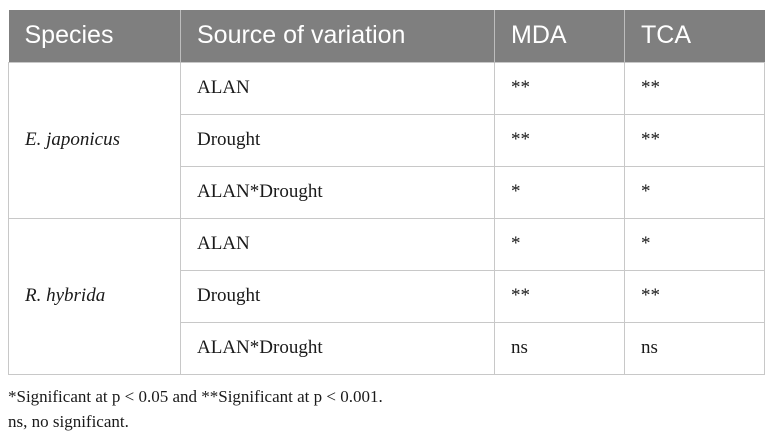 This screenshot has width=772, height=442. What do you see at coordinates (559, 36) in the screenshot?
I see `header-mda: MDA` at bounding box center [559, 36].